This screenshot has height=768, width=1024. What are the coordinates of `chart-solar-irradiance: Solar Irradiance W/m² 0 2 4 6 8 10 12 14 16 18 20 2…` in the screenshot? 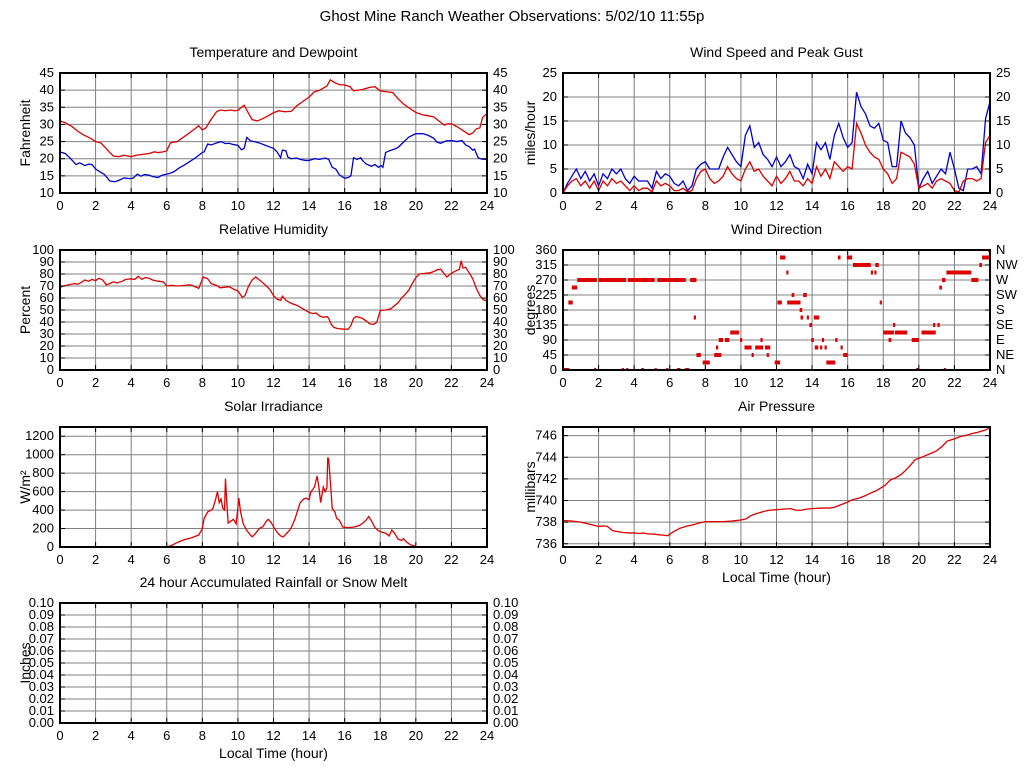 It's located at (256, 492).